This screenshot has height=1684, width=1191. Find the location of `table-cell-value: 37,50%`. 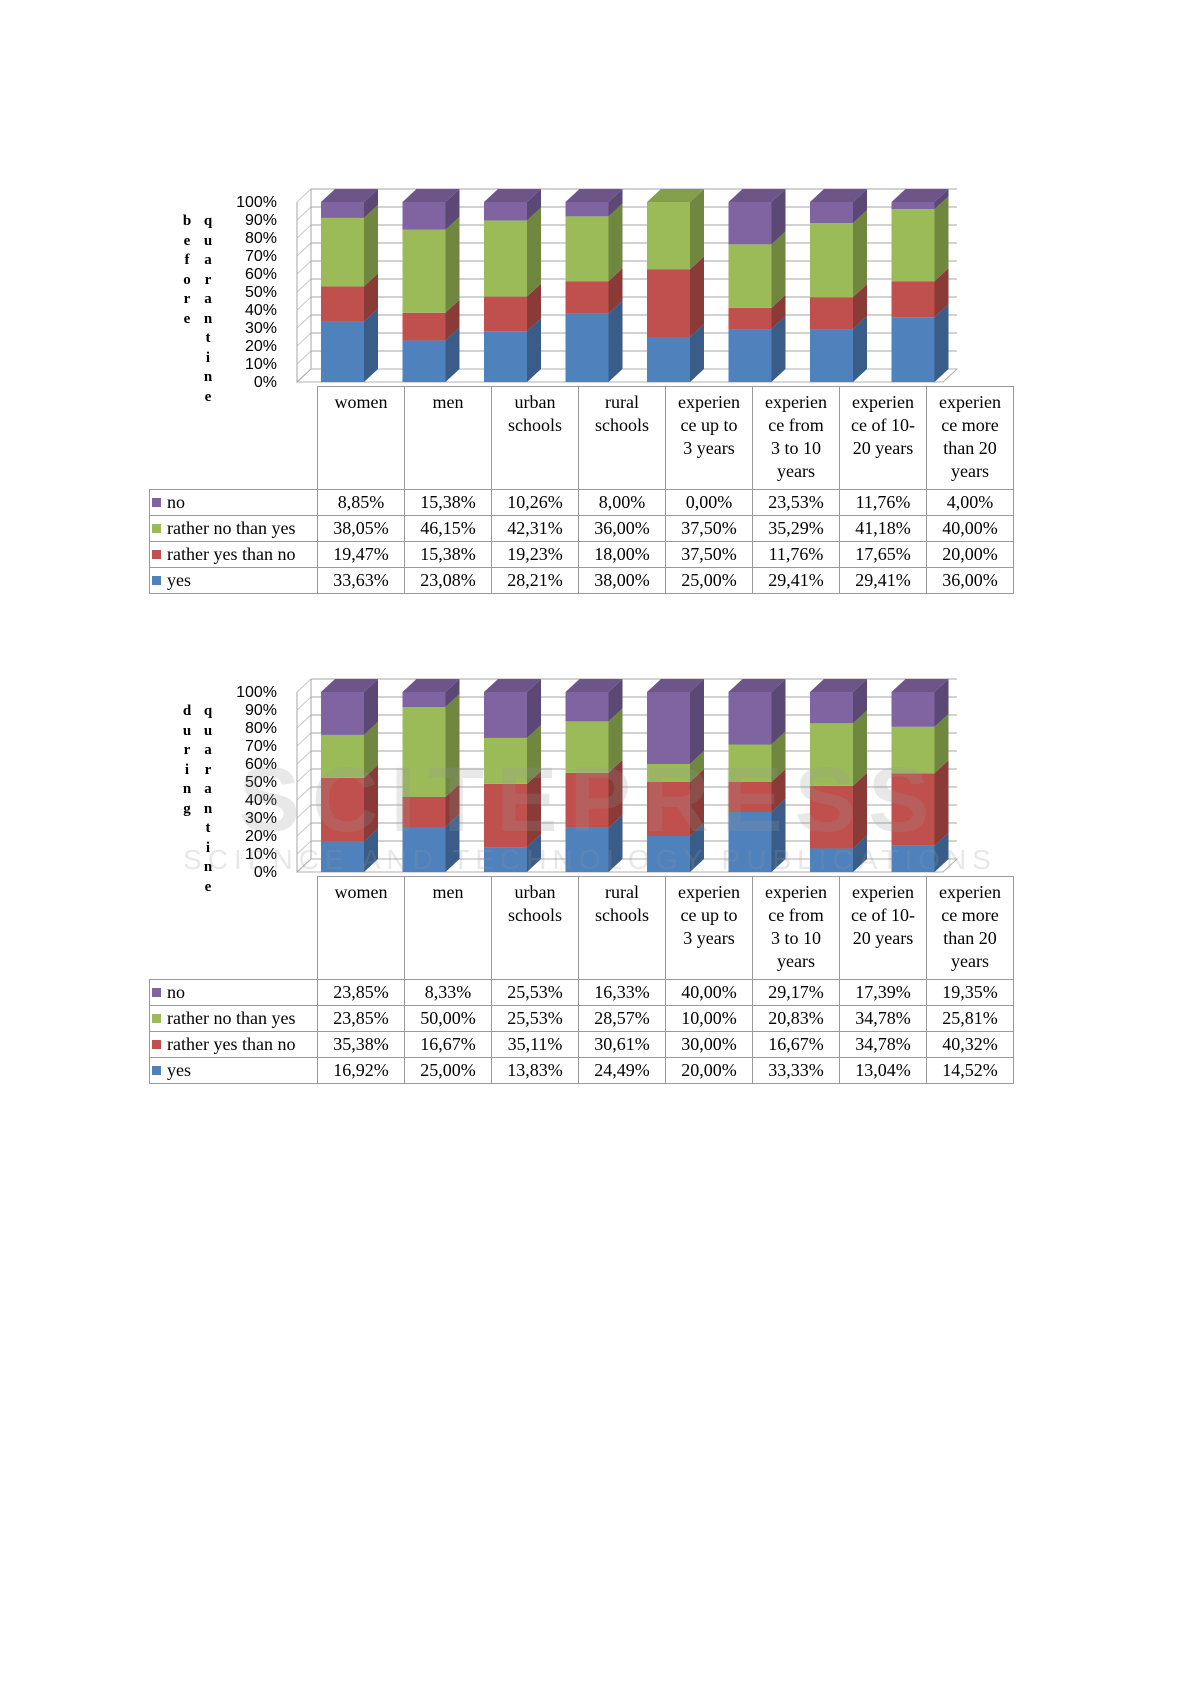

table-cell-value: 37,50% is located at coordinates (709, 554).